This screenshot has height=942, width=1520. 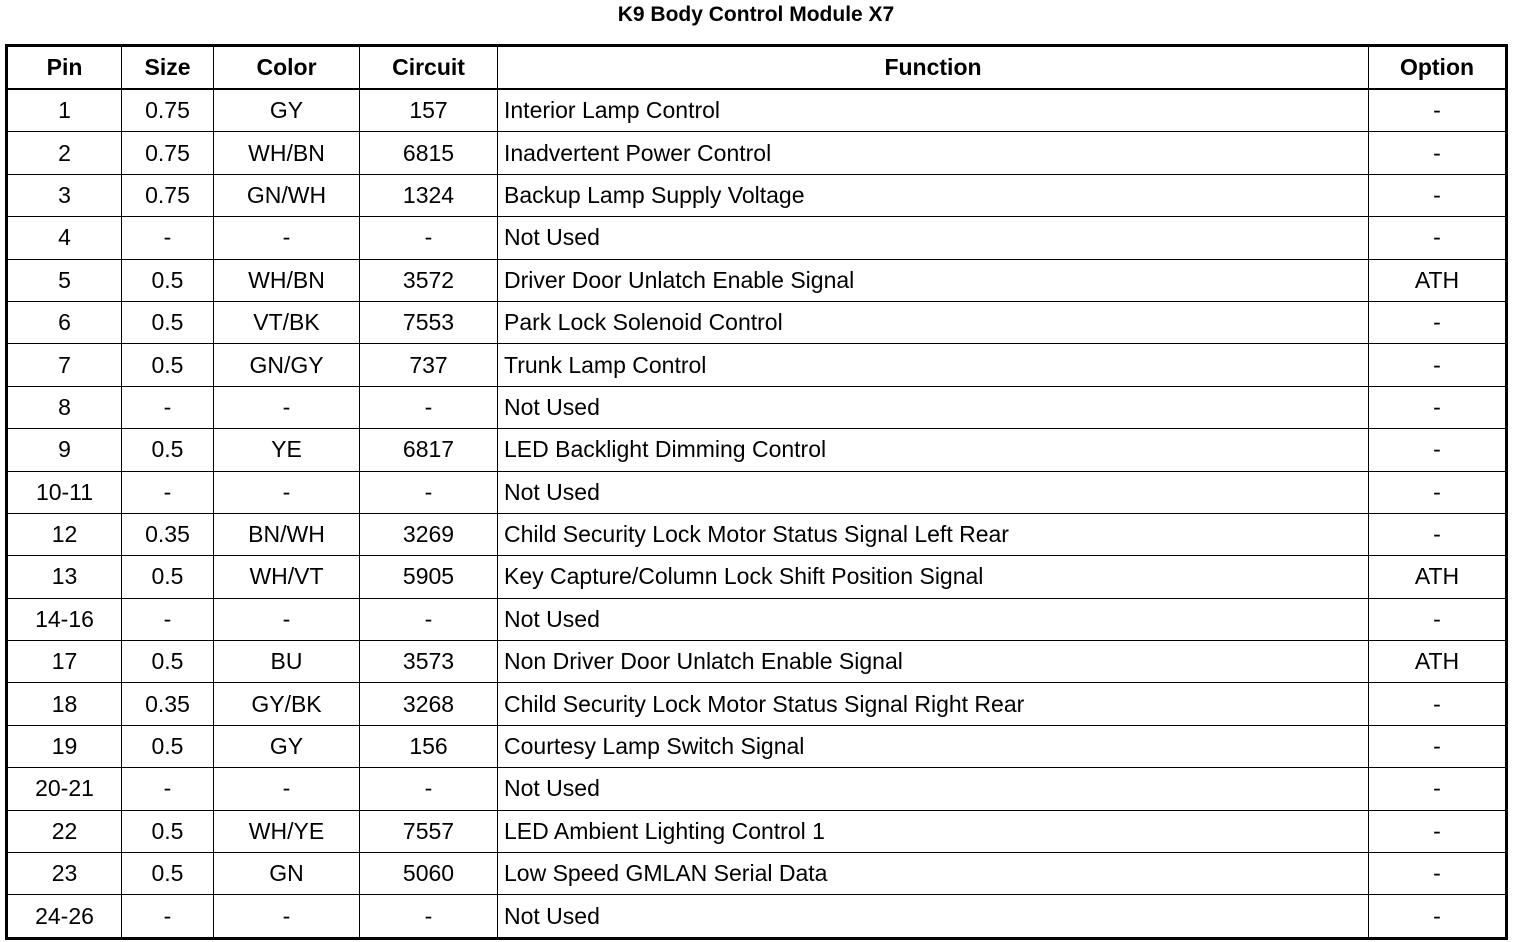 I want to click on table-row: 7 0.5 GN/GY 737 Trunk Lamp Control -, so click(x=756, y=365).